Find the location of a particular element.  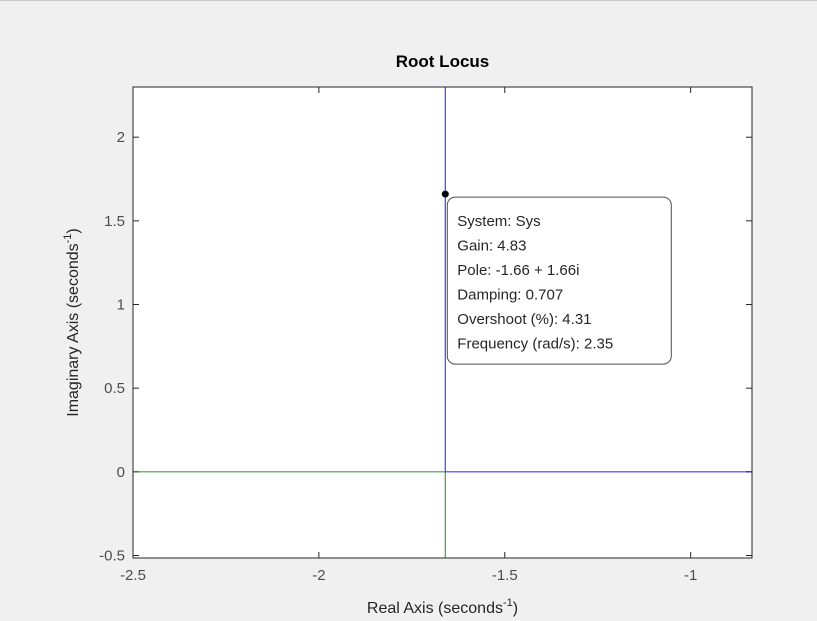

chart-title: Root Locus is located at coordinates (443, 61).